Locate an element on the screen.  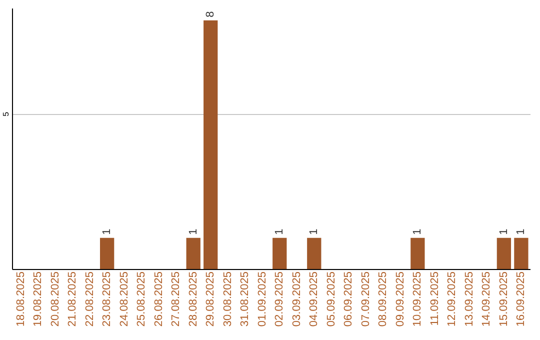
x-tick-label: 14.09.2025 is located at coordinates (486, 299).